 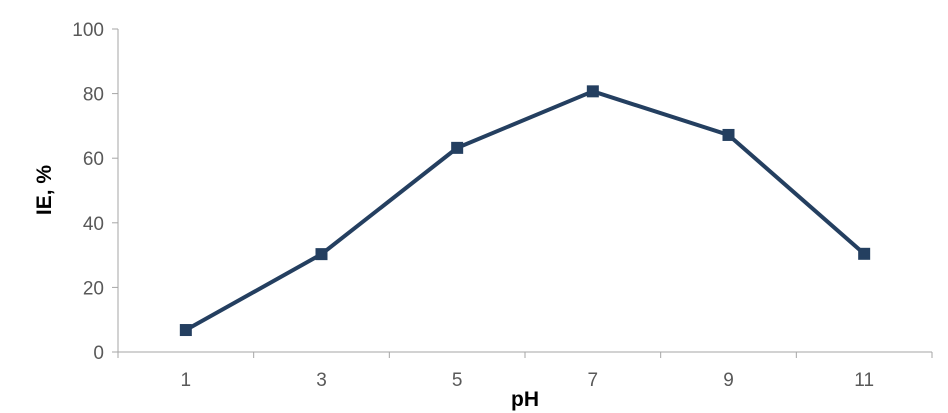 What do you see at coordinates (525, 399) in the screenshot?
I see `x-axis-title: pH` at bounding box center [525, 399].